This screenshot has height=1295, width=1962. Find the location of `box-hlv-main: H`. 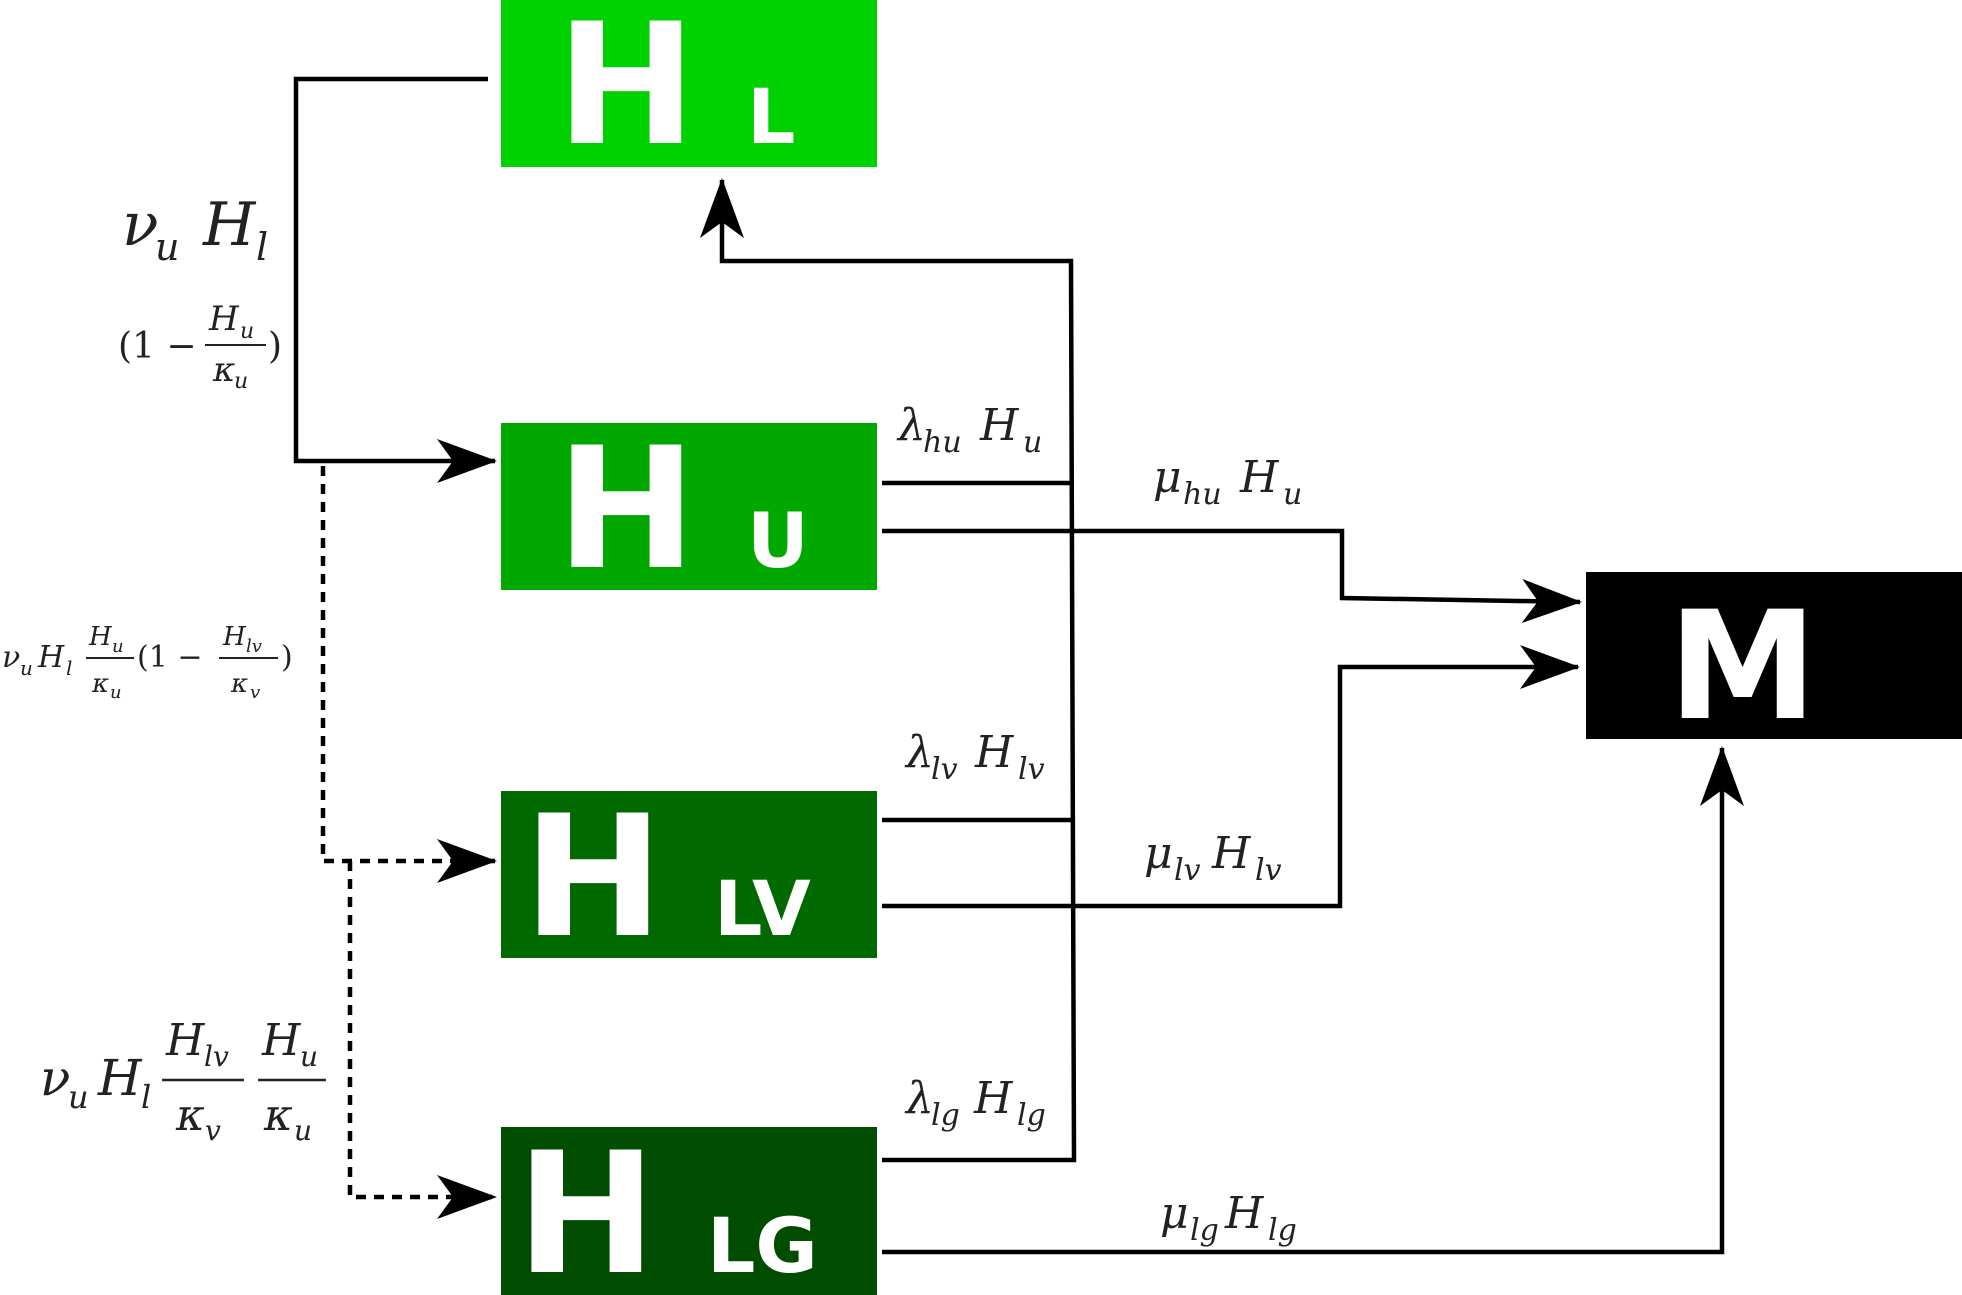

box-hlv-main: H is located at coordinates (593, 877).